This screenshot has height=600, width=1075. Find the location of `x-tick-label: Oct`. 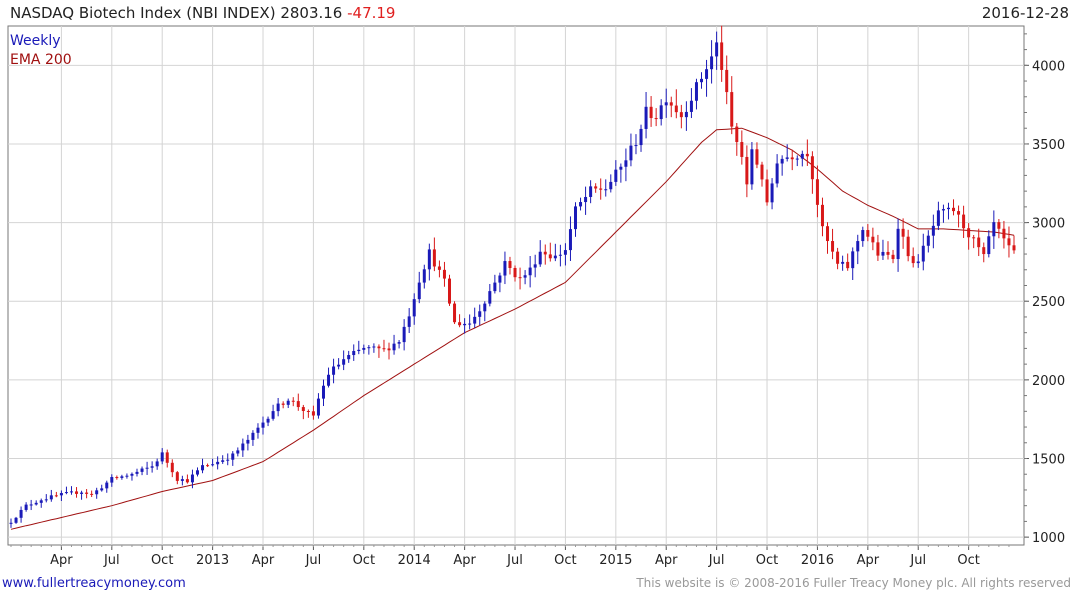

x-tick-label: Oct is located at coordinates (968, 560).